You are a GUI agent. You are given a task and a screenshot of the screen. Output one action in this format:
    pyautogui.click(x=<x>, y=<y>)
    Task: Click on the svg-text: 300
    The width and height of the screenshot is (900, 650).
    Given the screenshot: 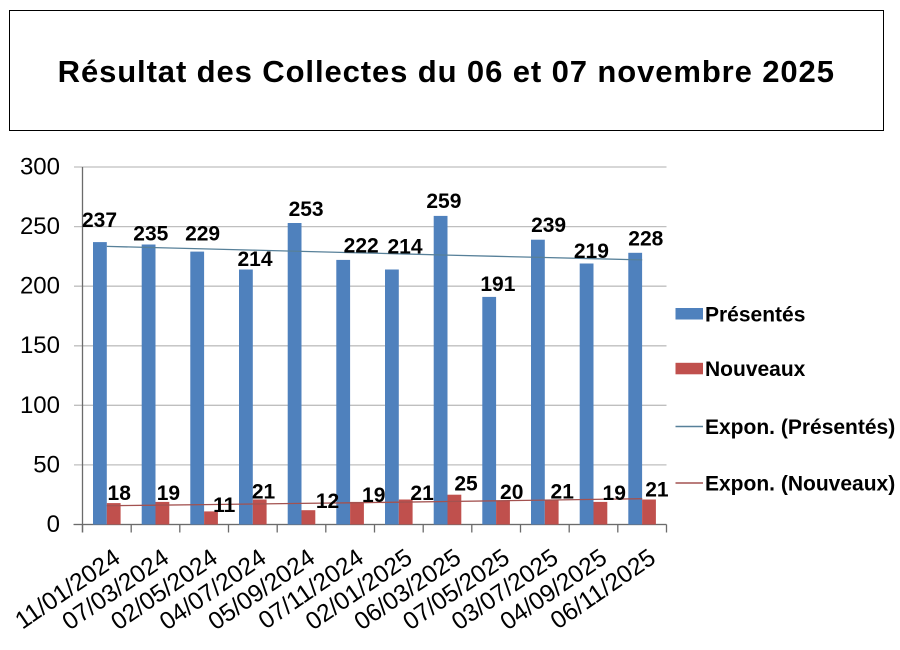 What is the action you would take?
    pyautogui.click(x=40, y=167)
    